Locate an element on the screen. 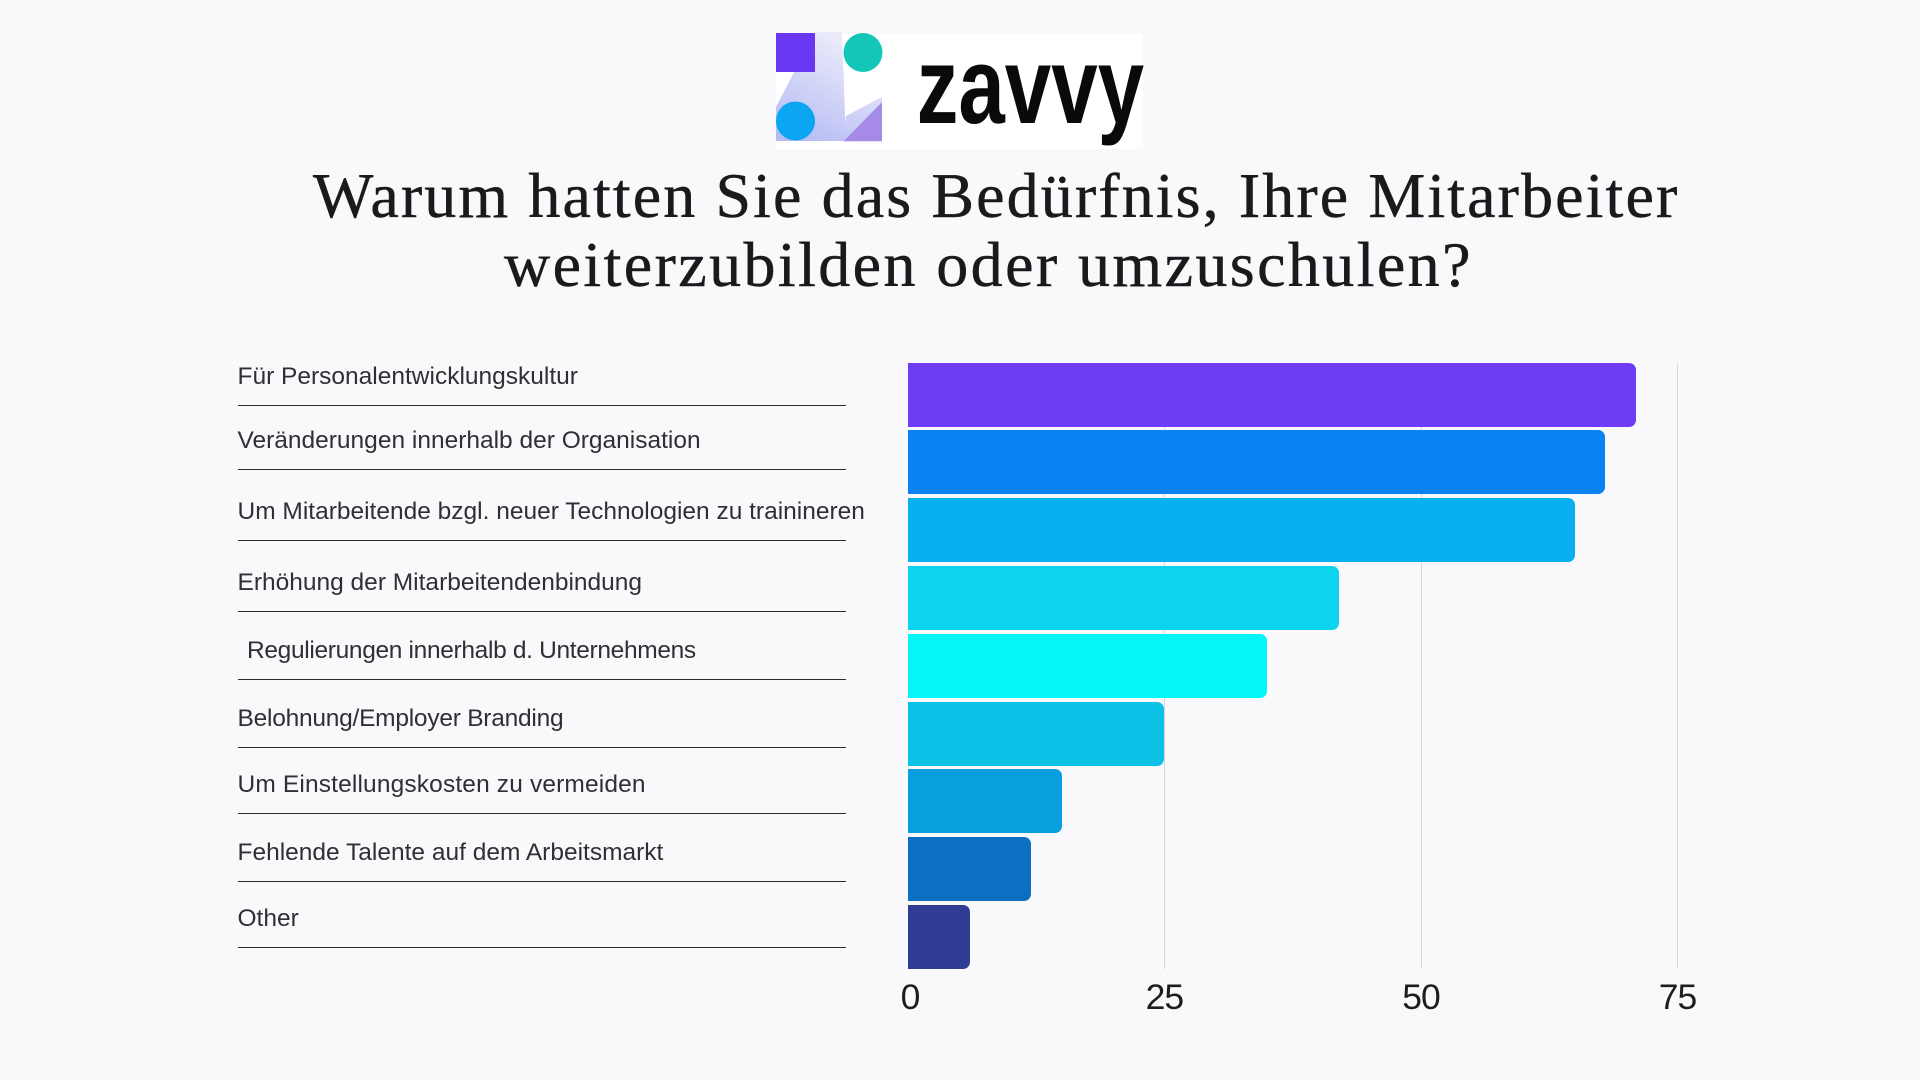  svg-text: zavvy is located at coordinates (1031, 93).